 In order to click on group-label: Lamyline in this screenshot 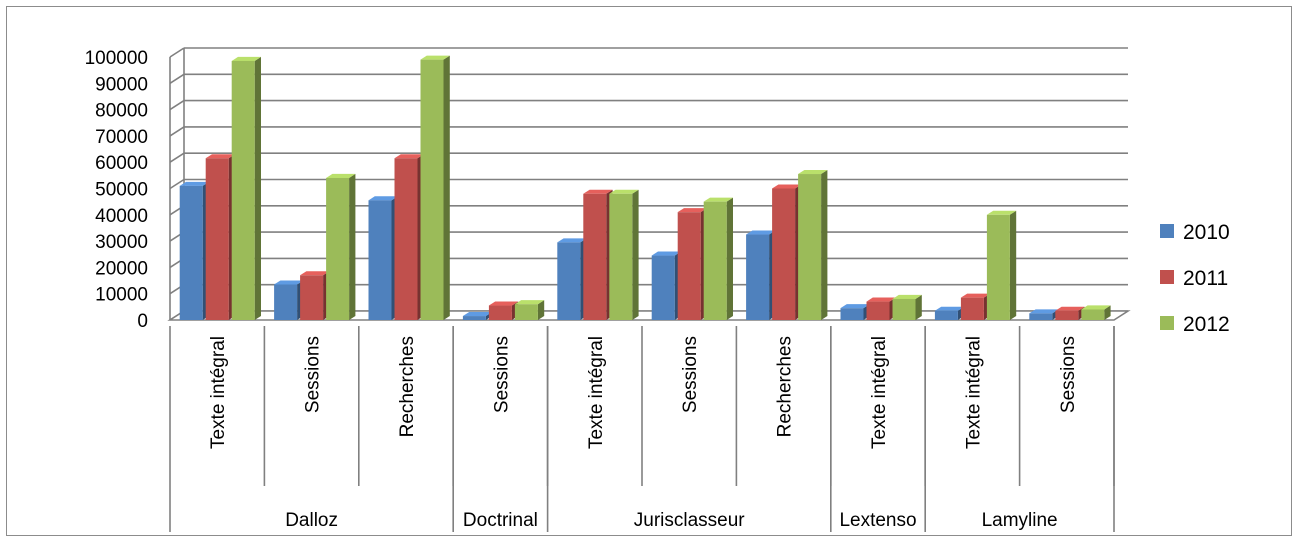, I will do `click(1020, 520)`.